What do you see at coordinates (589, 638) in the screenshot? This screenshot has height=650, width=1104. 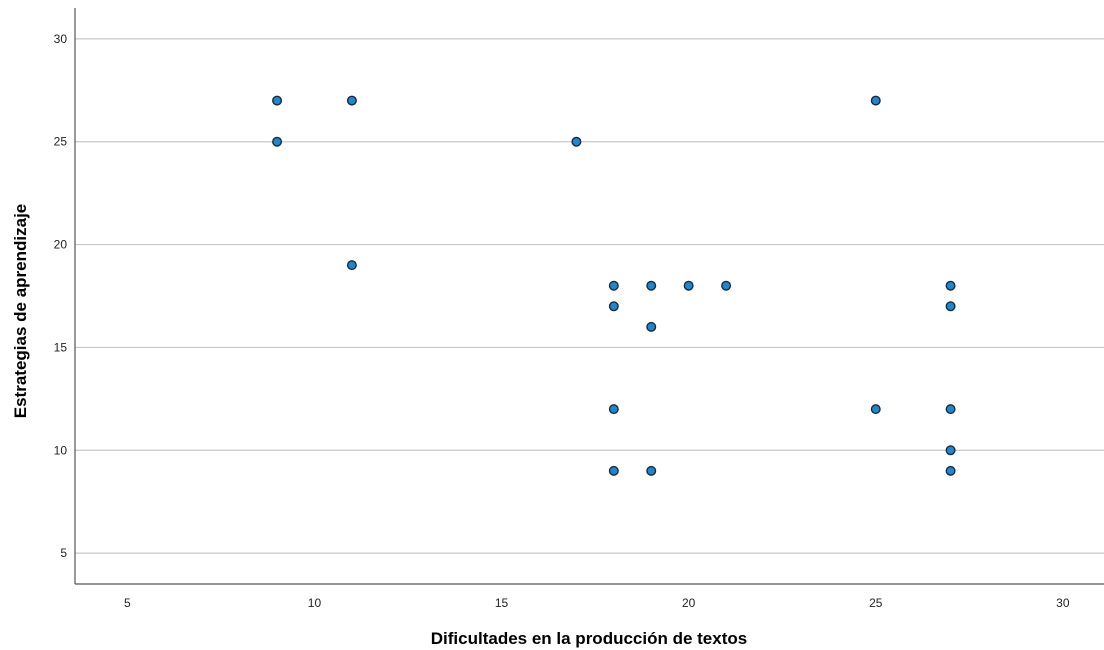 I see `x-axis-title: Dificultades en la producción de textos` at bounding box center [589, 638].